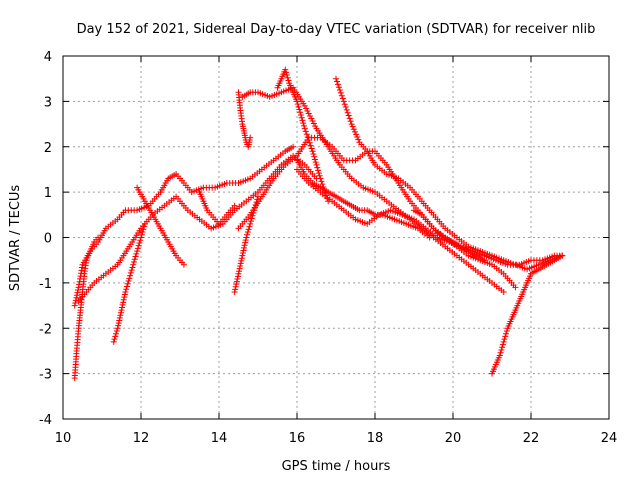  I want to click on series-arc-h, so click(303, 135).